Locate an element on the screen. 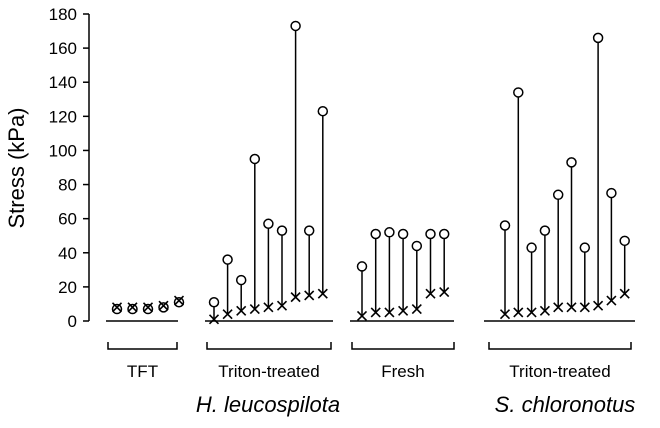 Image resolution: width=660 pixels, height=428 pixels. y-tick-label: 40 is located at coordinates (67, 253).